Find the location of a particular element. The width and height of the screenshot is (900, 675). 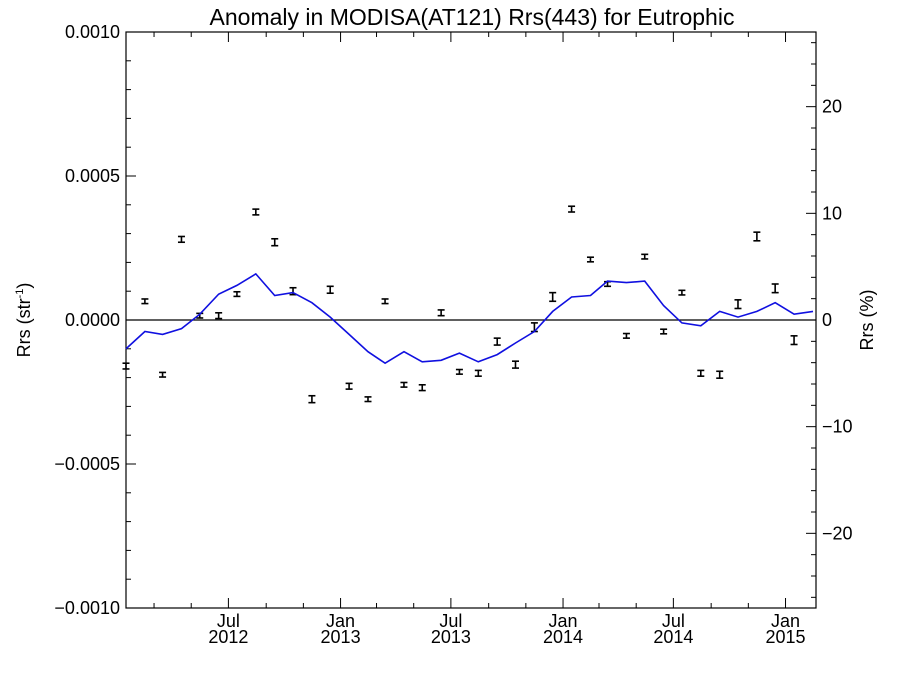

right-y-axis: 20 10 0 −10 −20 is located at coordinates (829, 320).